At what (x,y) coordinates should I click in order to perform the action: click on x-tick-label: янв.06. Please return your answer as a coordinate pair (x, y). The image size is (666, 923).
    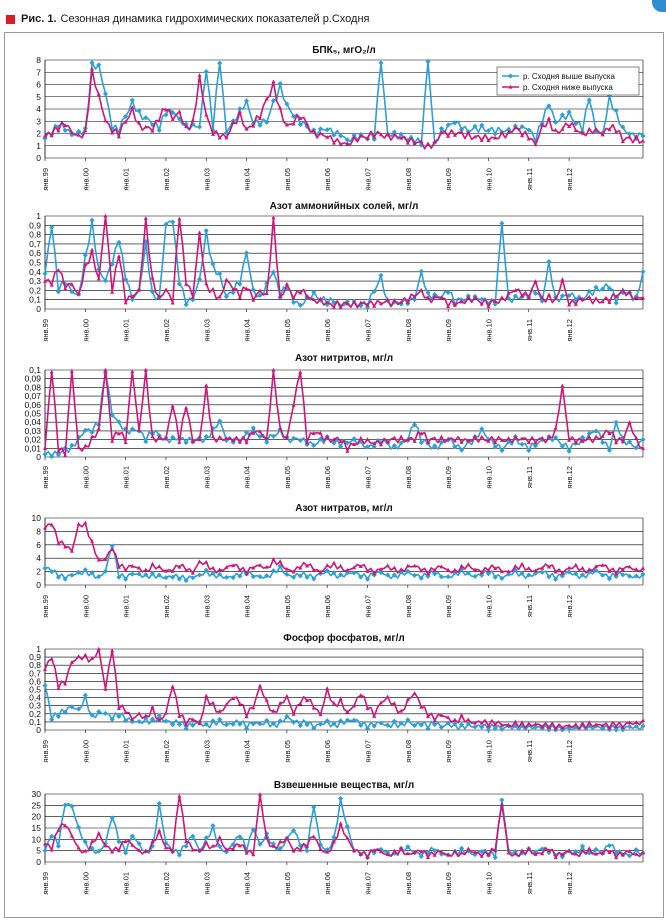
    Looking at the image, I should click on (327, 883).